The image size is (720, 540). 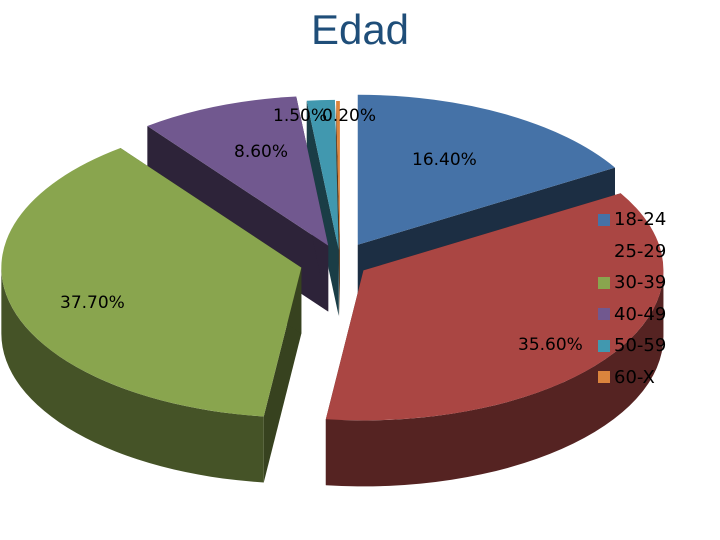 What do you see at coordinates (360, 29) in the screenshot?
I see `chart-title: Edad` at bounding box center [360, 29].